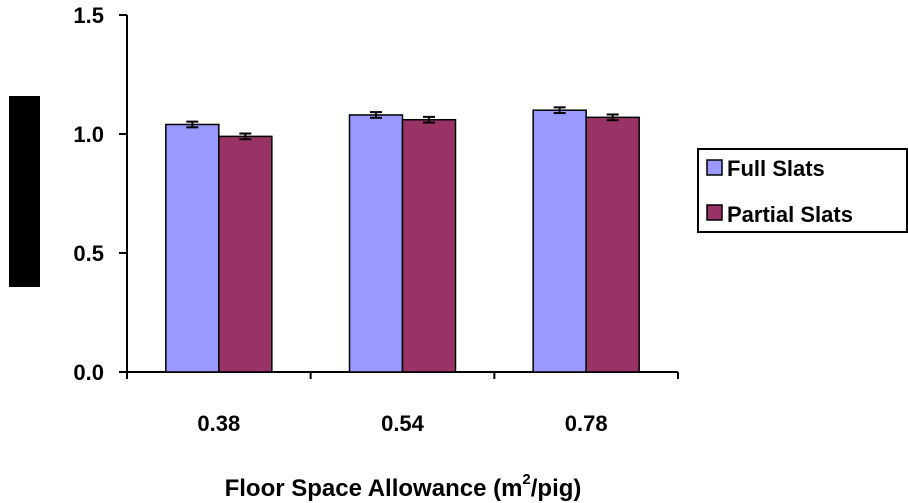 This screenshot has width=908, height=503. Describe the element at coordinates (586, 423) in the screenshot. I see `x-tick-label: 0.78` at that location.